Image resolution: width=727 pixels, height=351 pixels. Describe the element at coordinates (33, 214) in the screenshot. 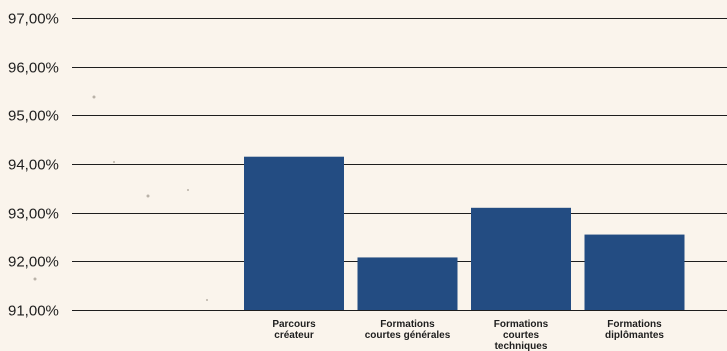

I see `y-tick-label: 93,00%` at that location.